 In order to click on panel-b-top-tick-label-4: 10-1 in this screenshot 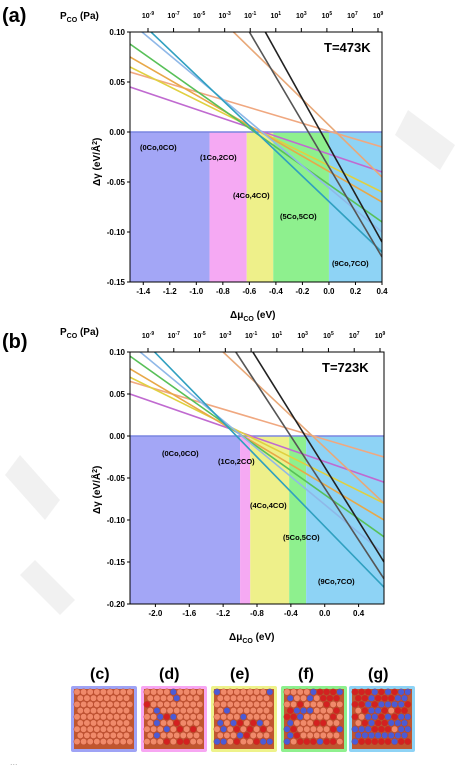, I will do `click(251, 335)`.